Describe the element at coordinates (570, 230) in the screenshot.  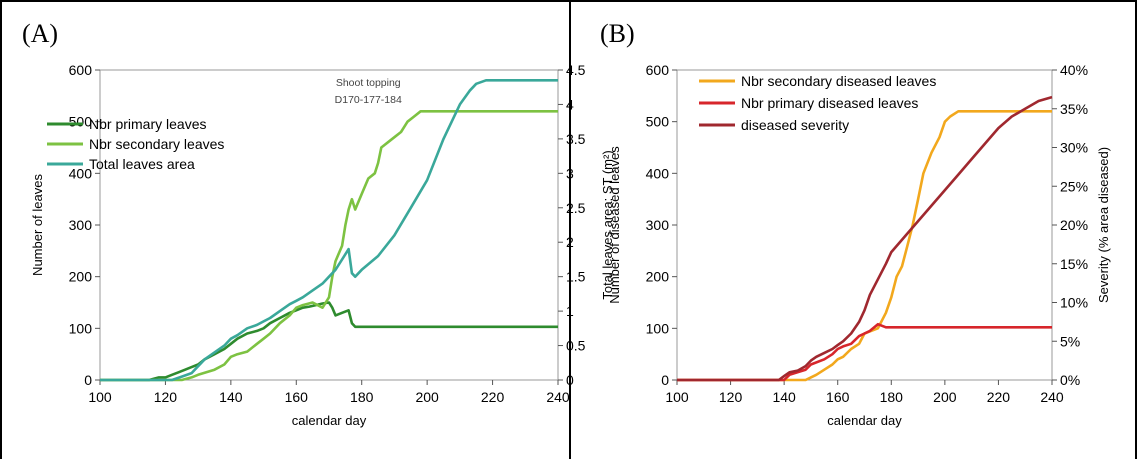
I see `panel-divider` at that location.